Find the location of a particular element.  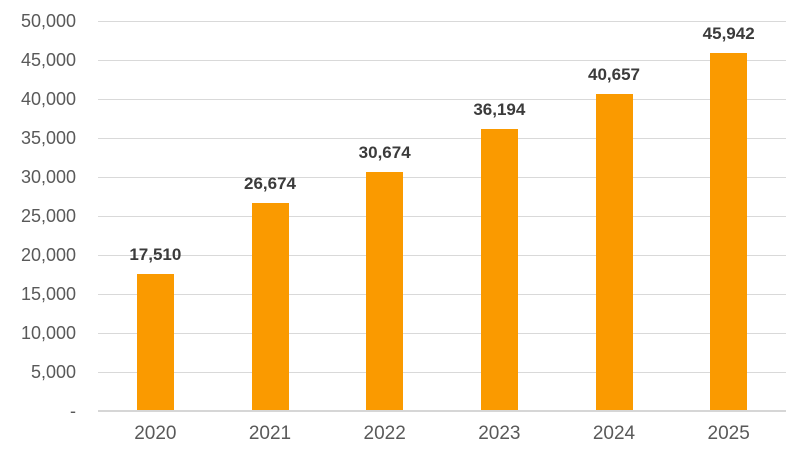

bar-value-label: 40,657 is located at coordinates (614, 74).